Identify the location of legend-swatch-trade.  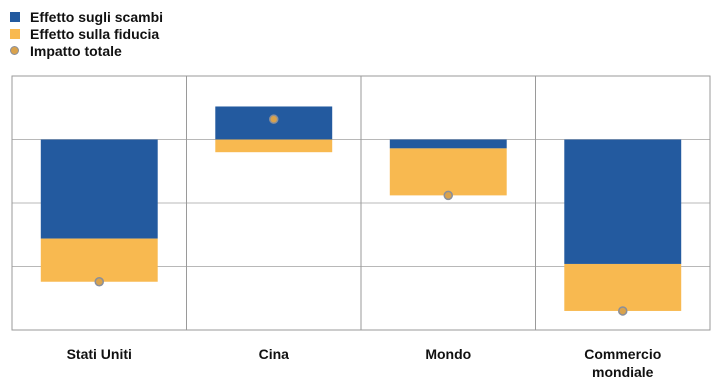
(15, 16).